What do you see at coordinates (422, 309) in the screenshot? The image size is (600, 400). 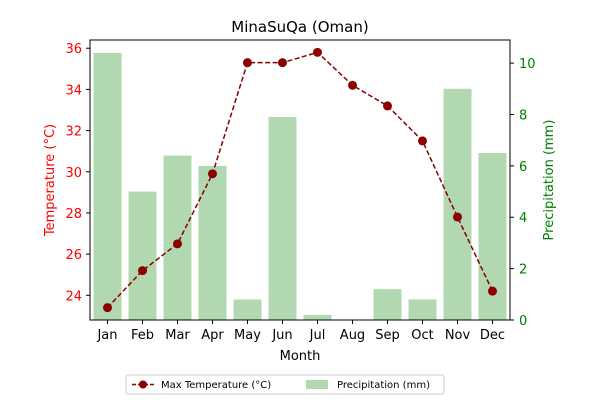 I see `precipitation-bar-oct` at bounding box center [422, 309].